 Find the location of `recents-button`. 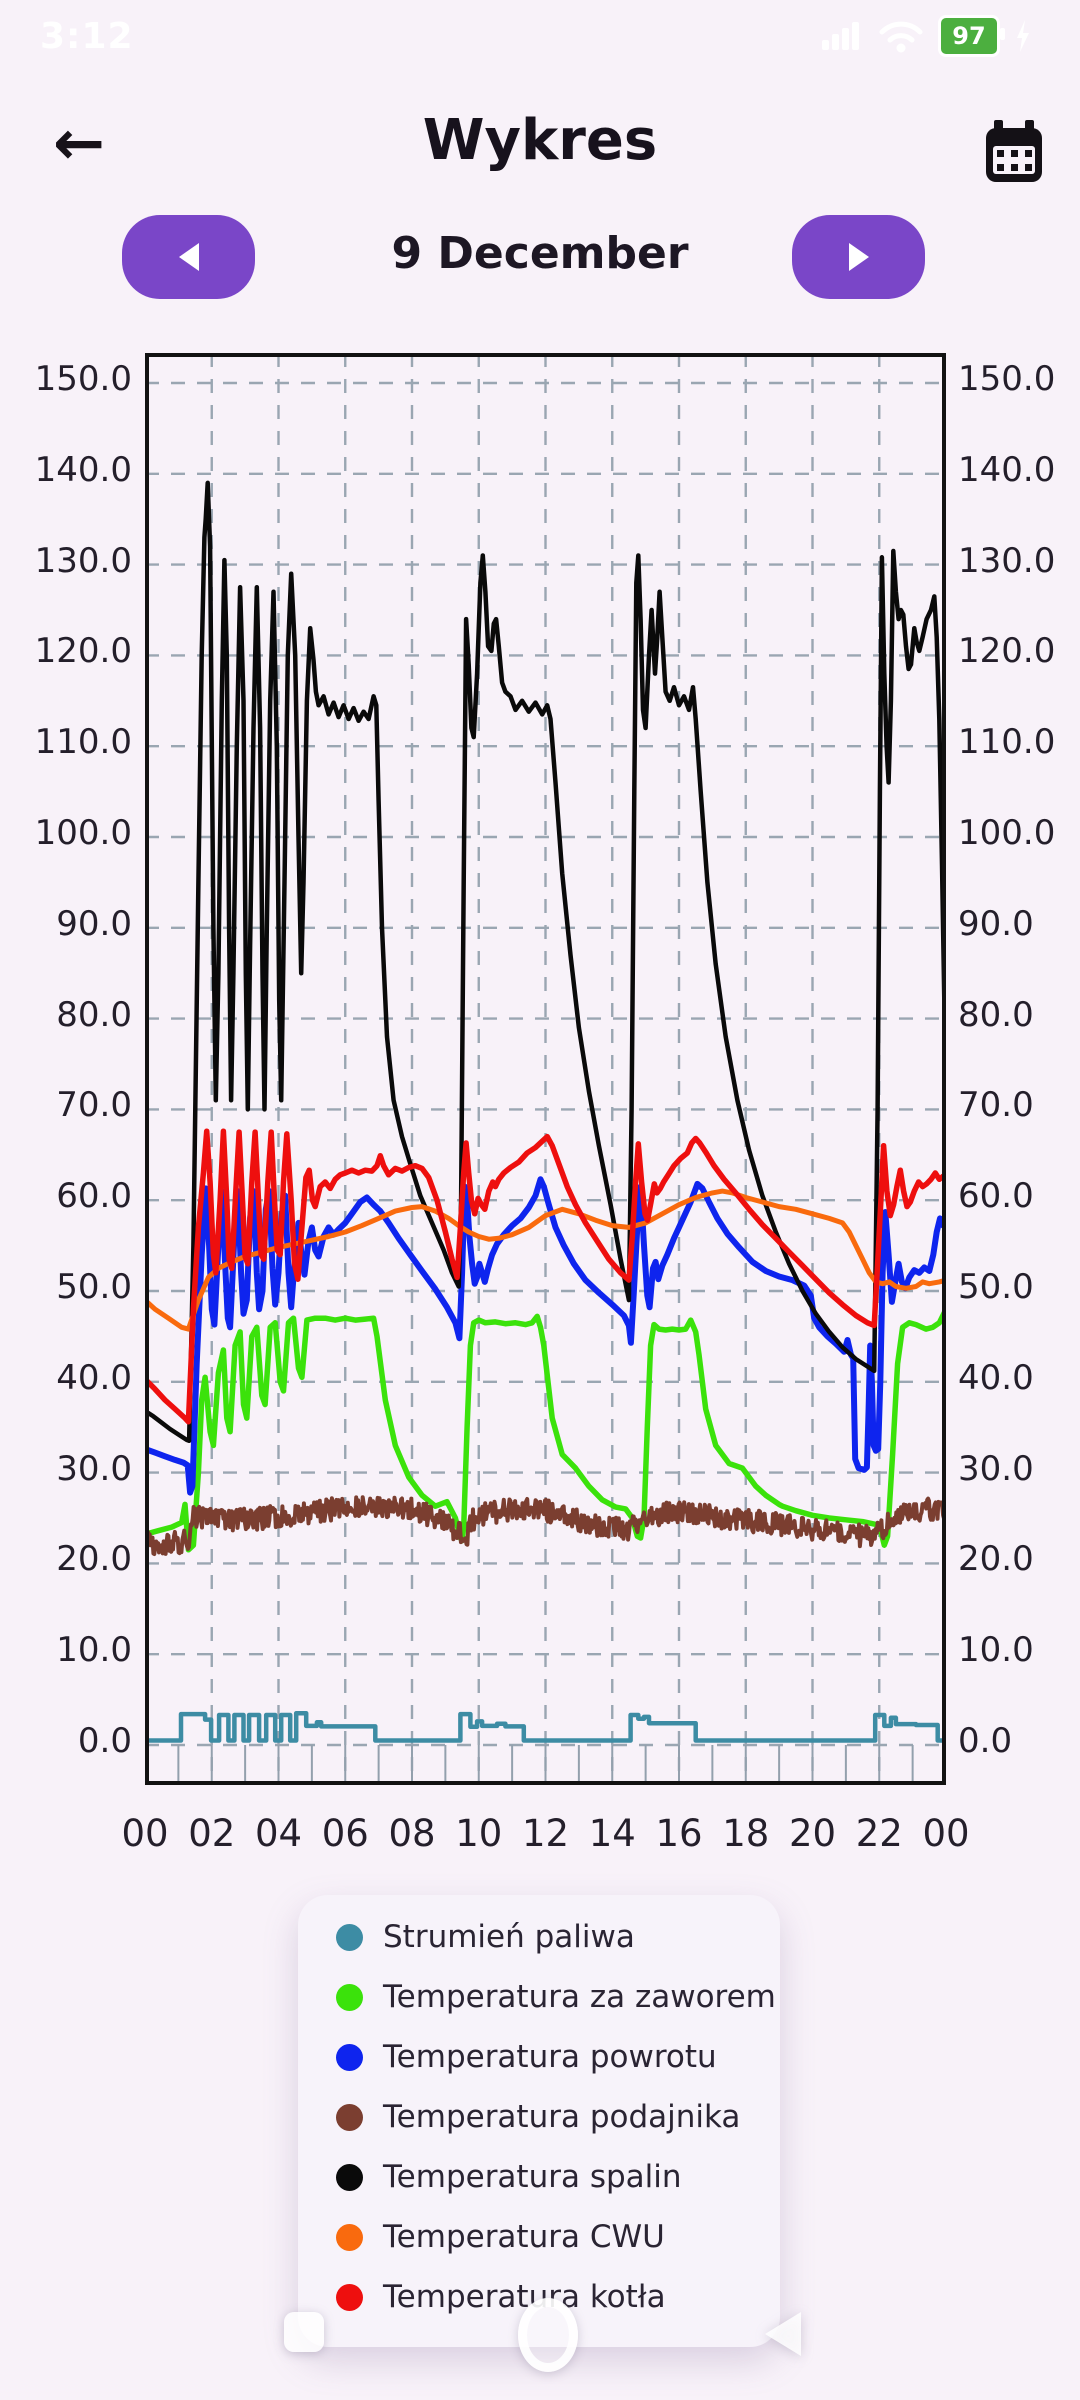

recents-button is located at coordinates (304, 2332).